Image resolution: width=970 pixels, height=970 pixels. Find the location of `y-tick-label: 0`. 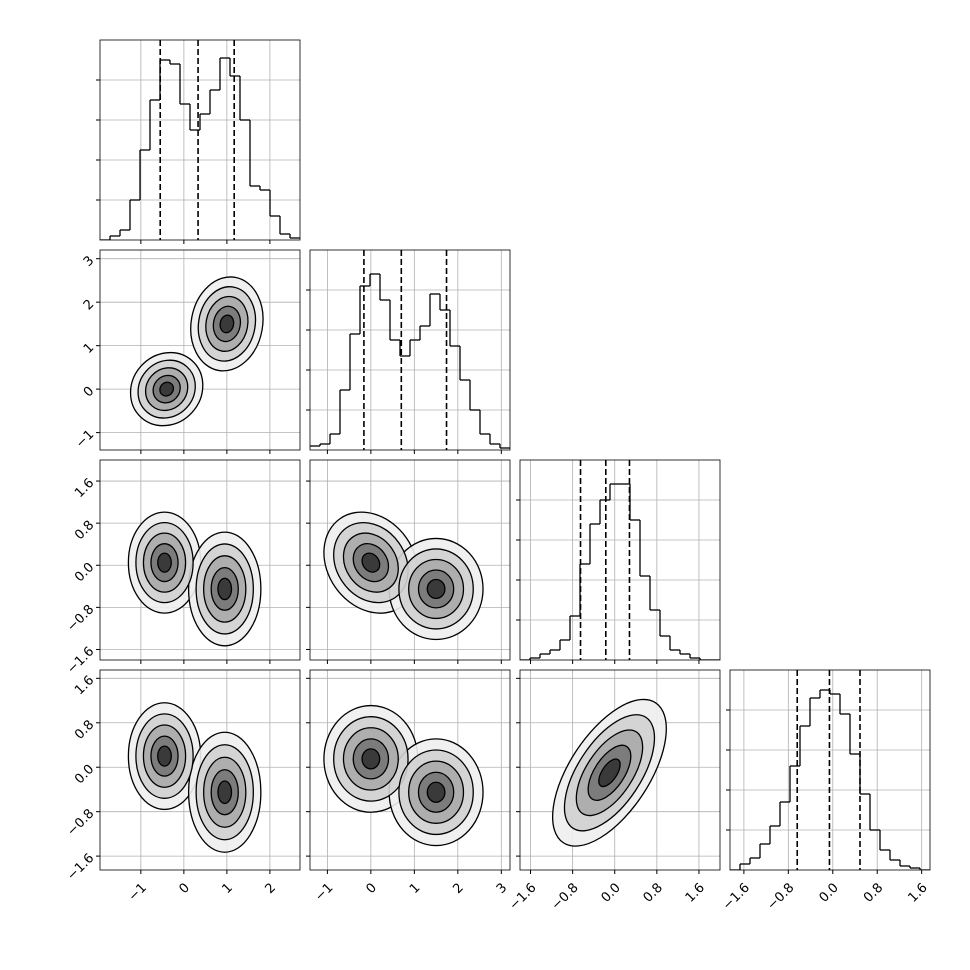

y-tick-label: 0 is located at coordinates (89, 392).